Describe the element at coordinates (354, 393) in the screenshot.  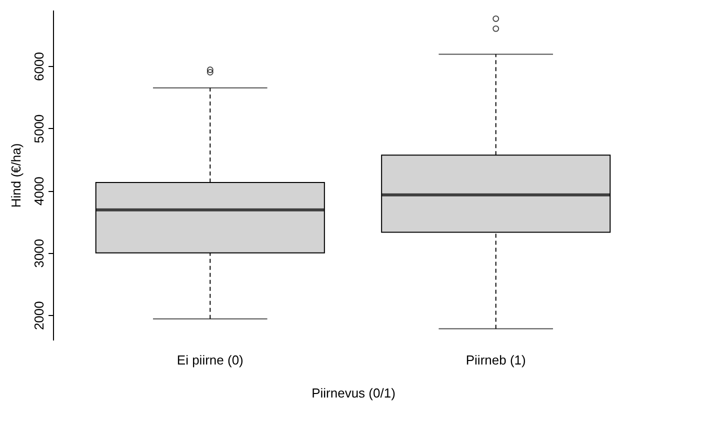
I see `x-axis-title: Piirnevus (0/1)` at that location.